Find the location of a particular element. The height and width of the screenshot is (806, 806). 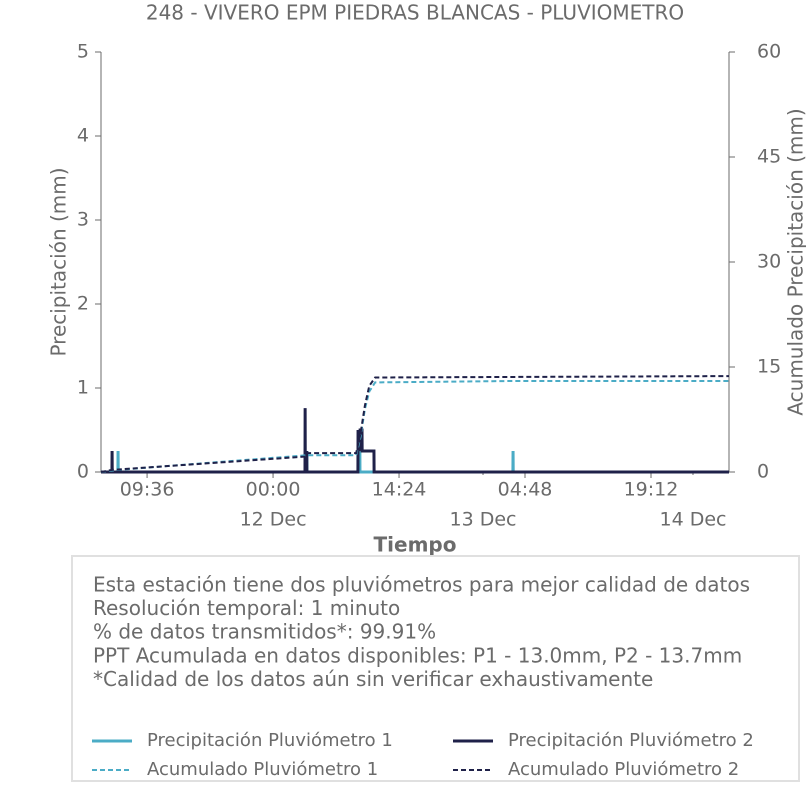

x-tick-label: 19:12 is located at coordinates (651, 490).